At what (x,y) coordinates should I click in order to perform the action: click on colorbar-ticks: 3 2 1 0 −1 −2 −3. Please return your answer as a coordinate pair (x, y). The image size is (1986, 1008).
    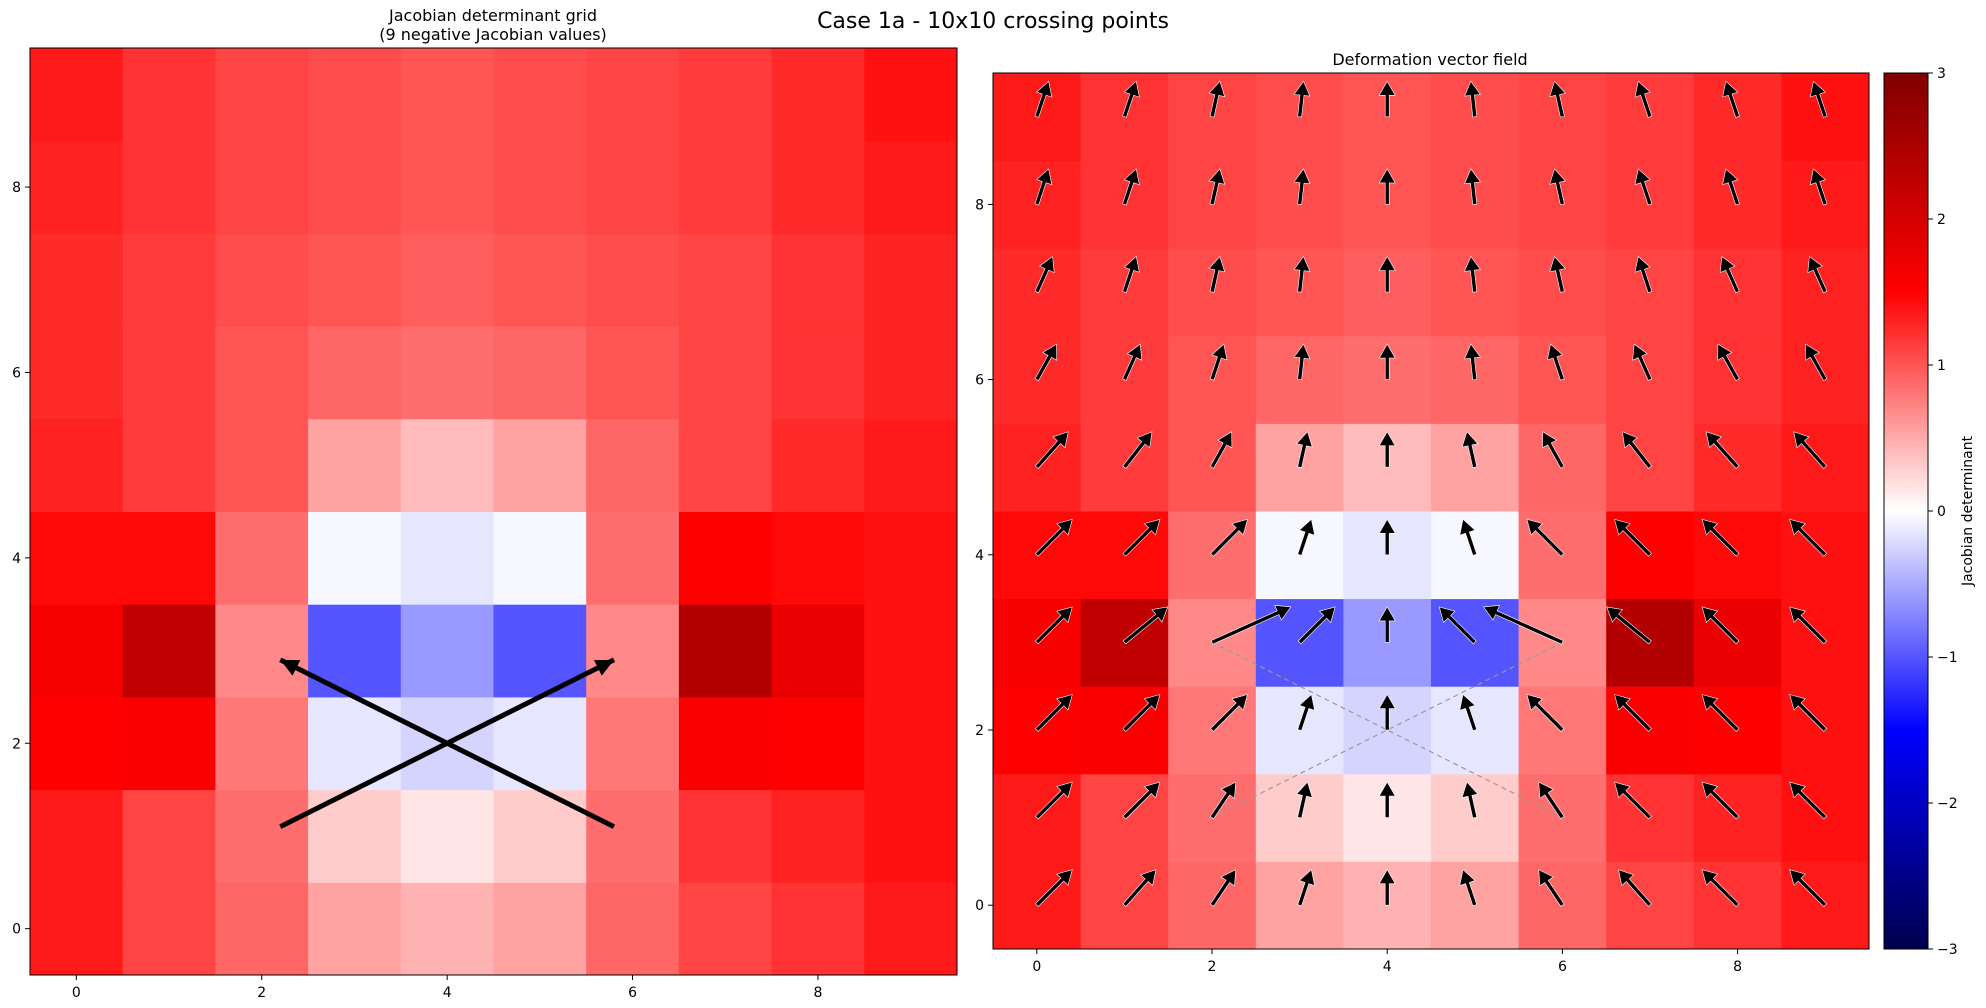
    Looking at the image, I should click on (1943, 512).